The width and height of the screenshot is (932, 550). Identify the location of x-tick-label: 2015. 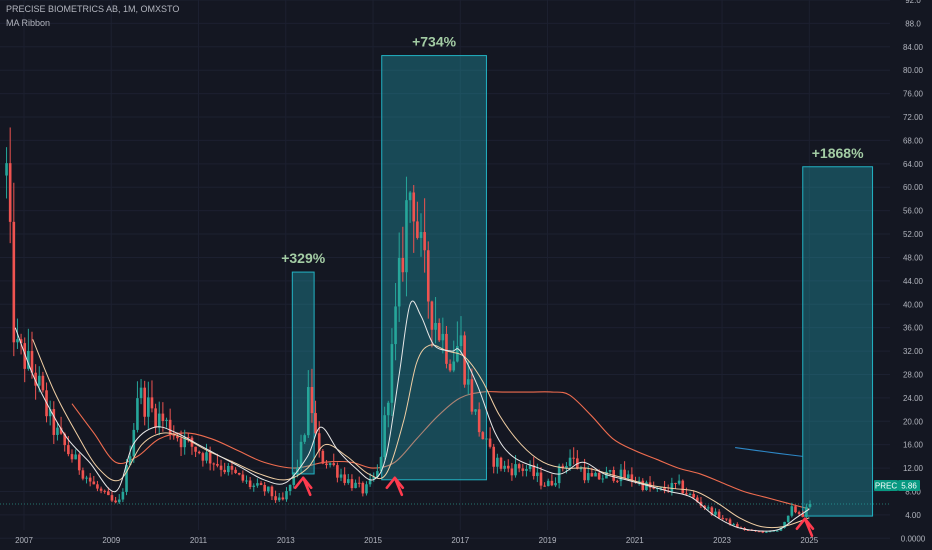
(373, 540).